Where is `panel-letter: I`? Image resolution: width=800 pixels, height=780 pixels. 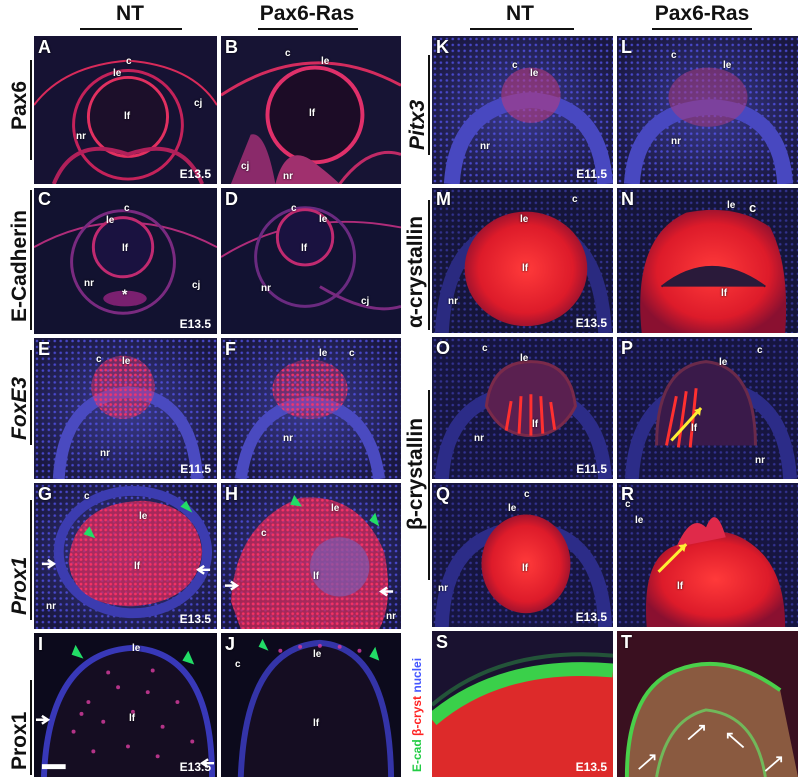
panel-letter: I is located at coordinates (41, 644).